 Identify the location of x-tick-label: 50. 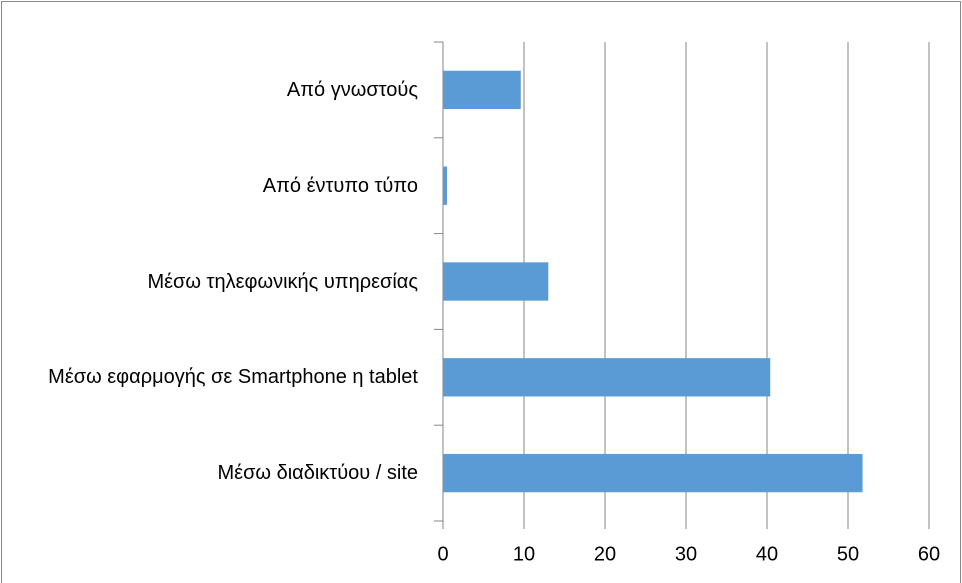
(848, 554).